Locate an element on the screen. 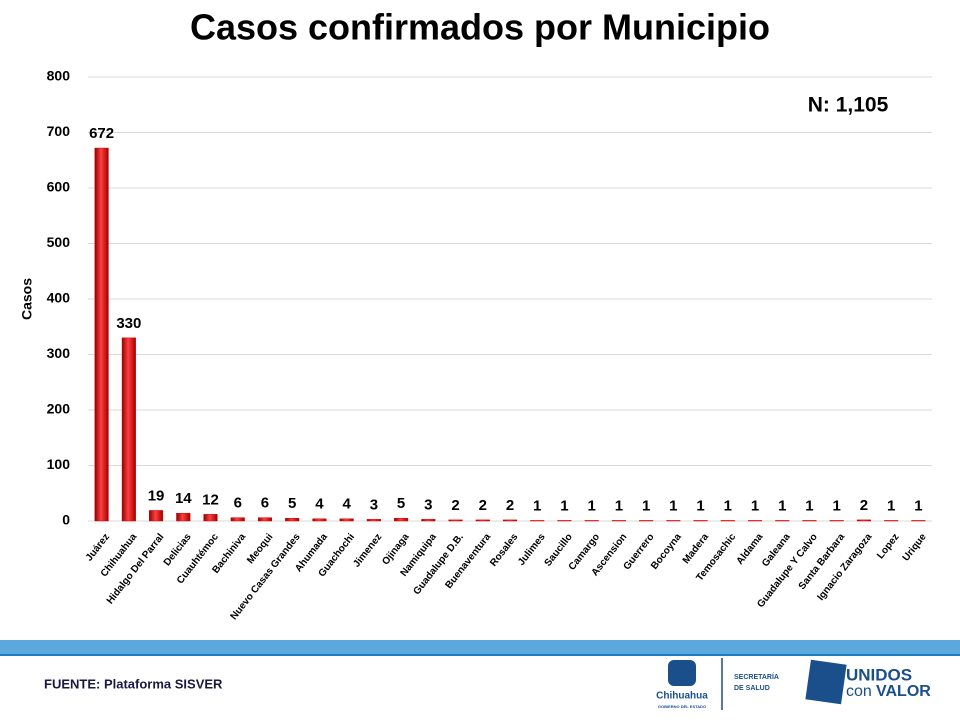  y-tick-label: 300 is located at coordinates (59, 353).